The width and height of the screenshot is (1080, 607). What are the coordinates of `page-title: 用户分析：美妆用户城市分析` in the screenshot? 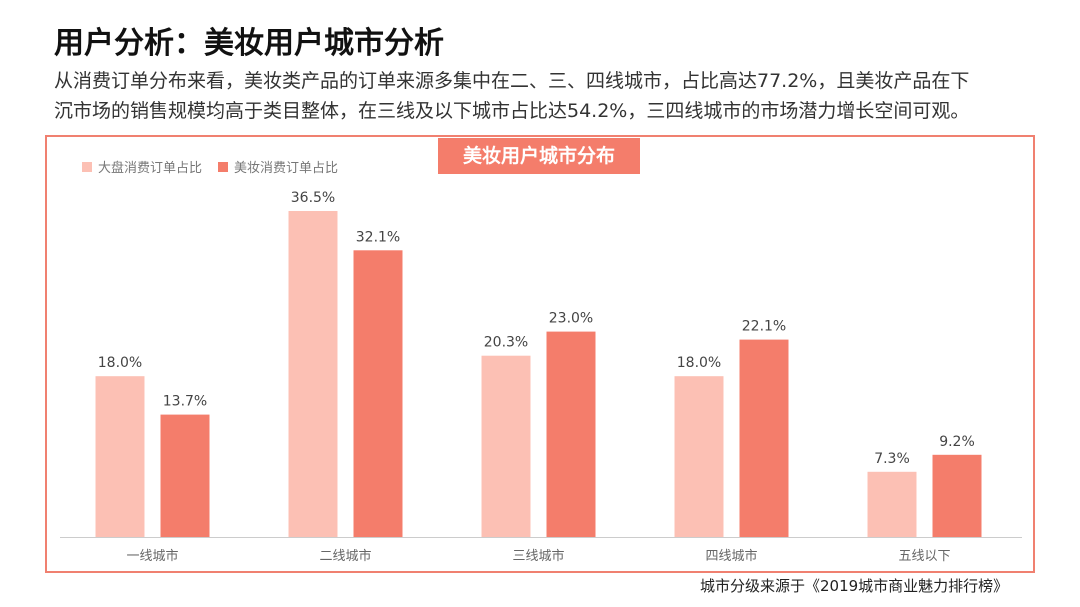 It's located at (249, 43).